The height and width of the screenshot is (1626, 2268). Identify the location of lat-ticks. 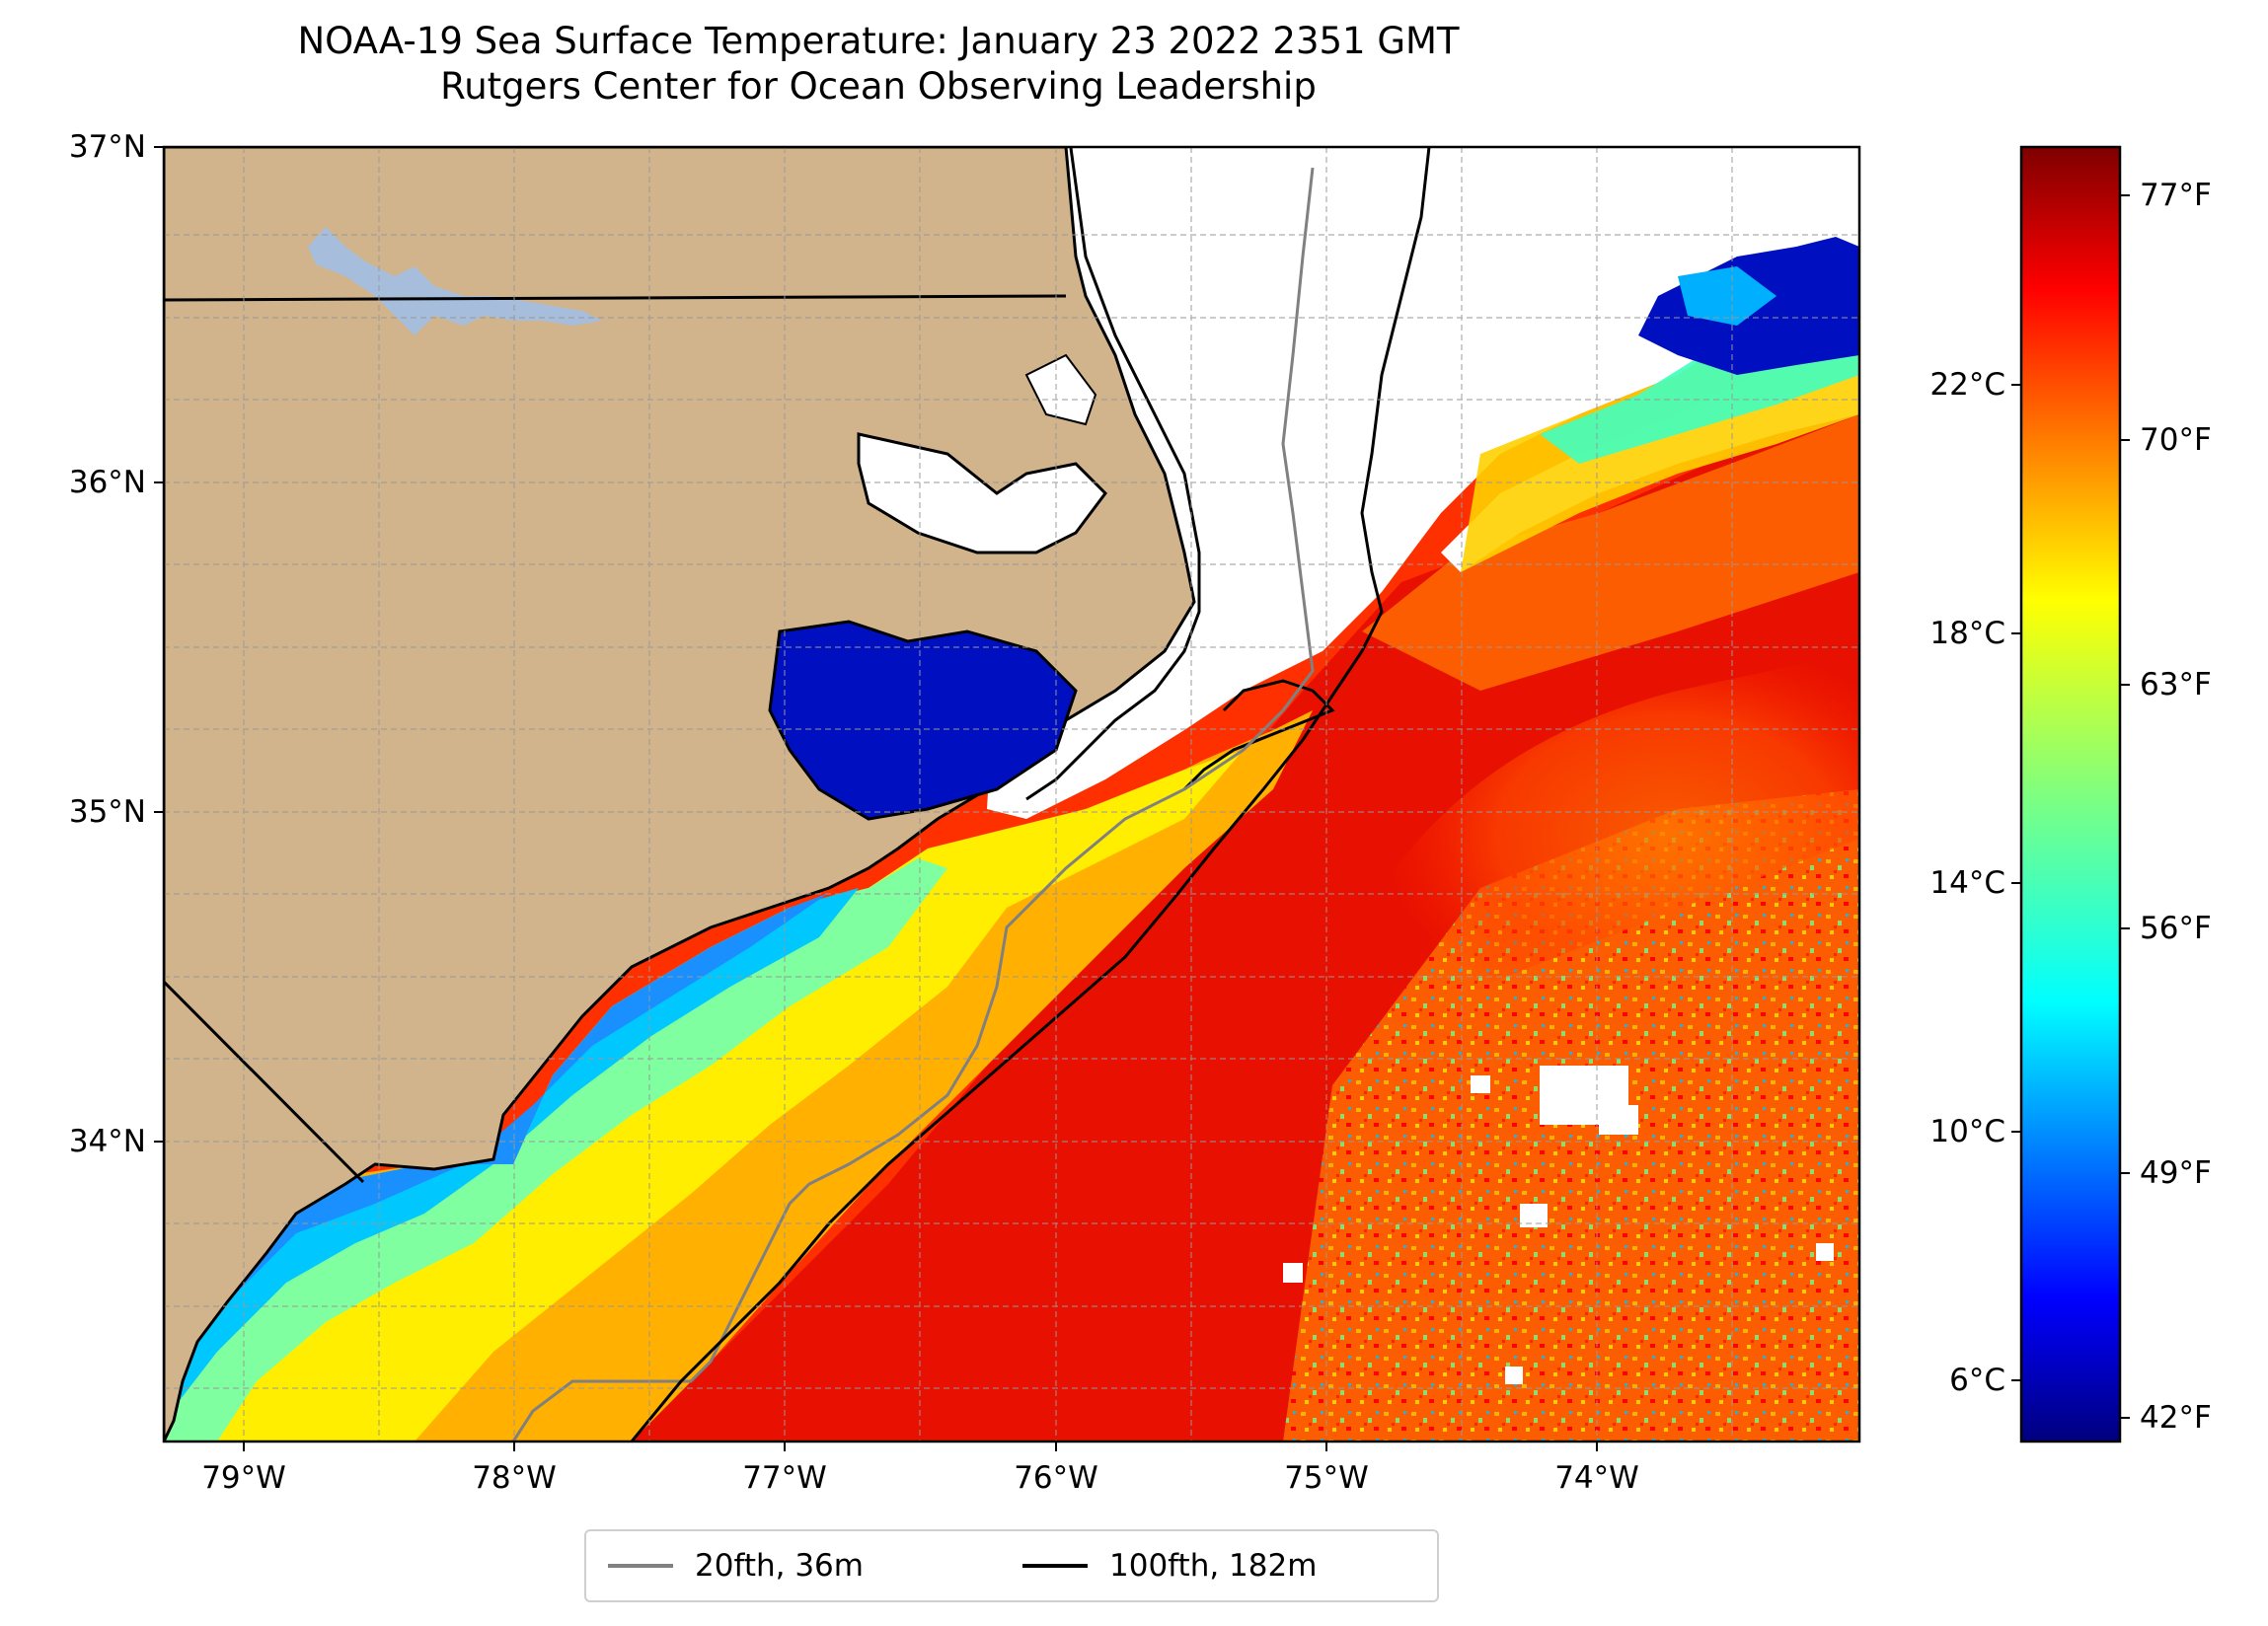
(159, 644).